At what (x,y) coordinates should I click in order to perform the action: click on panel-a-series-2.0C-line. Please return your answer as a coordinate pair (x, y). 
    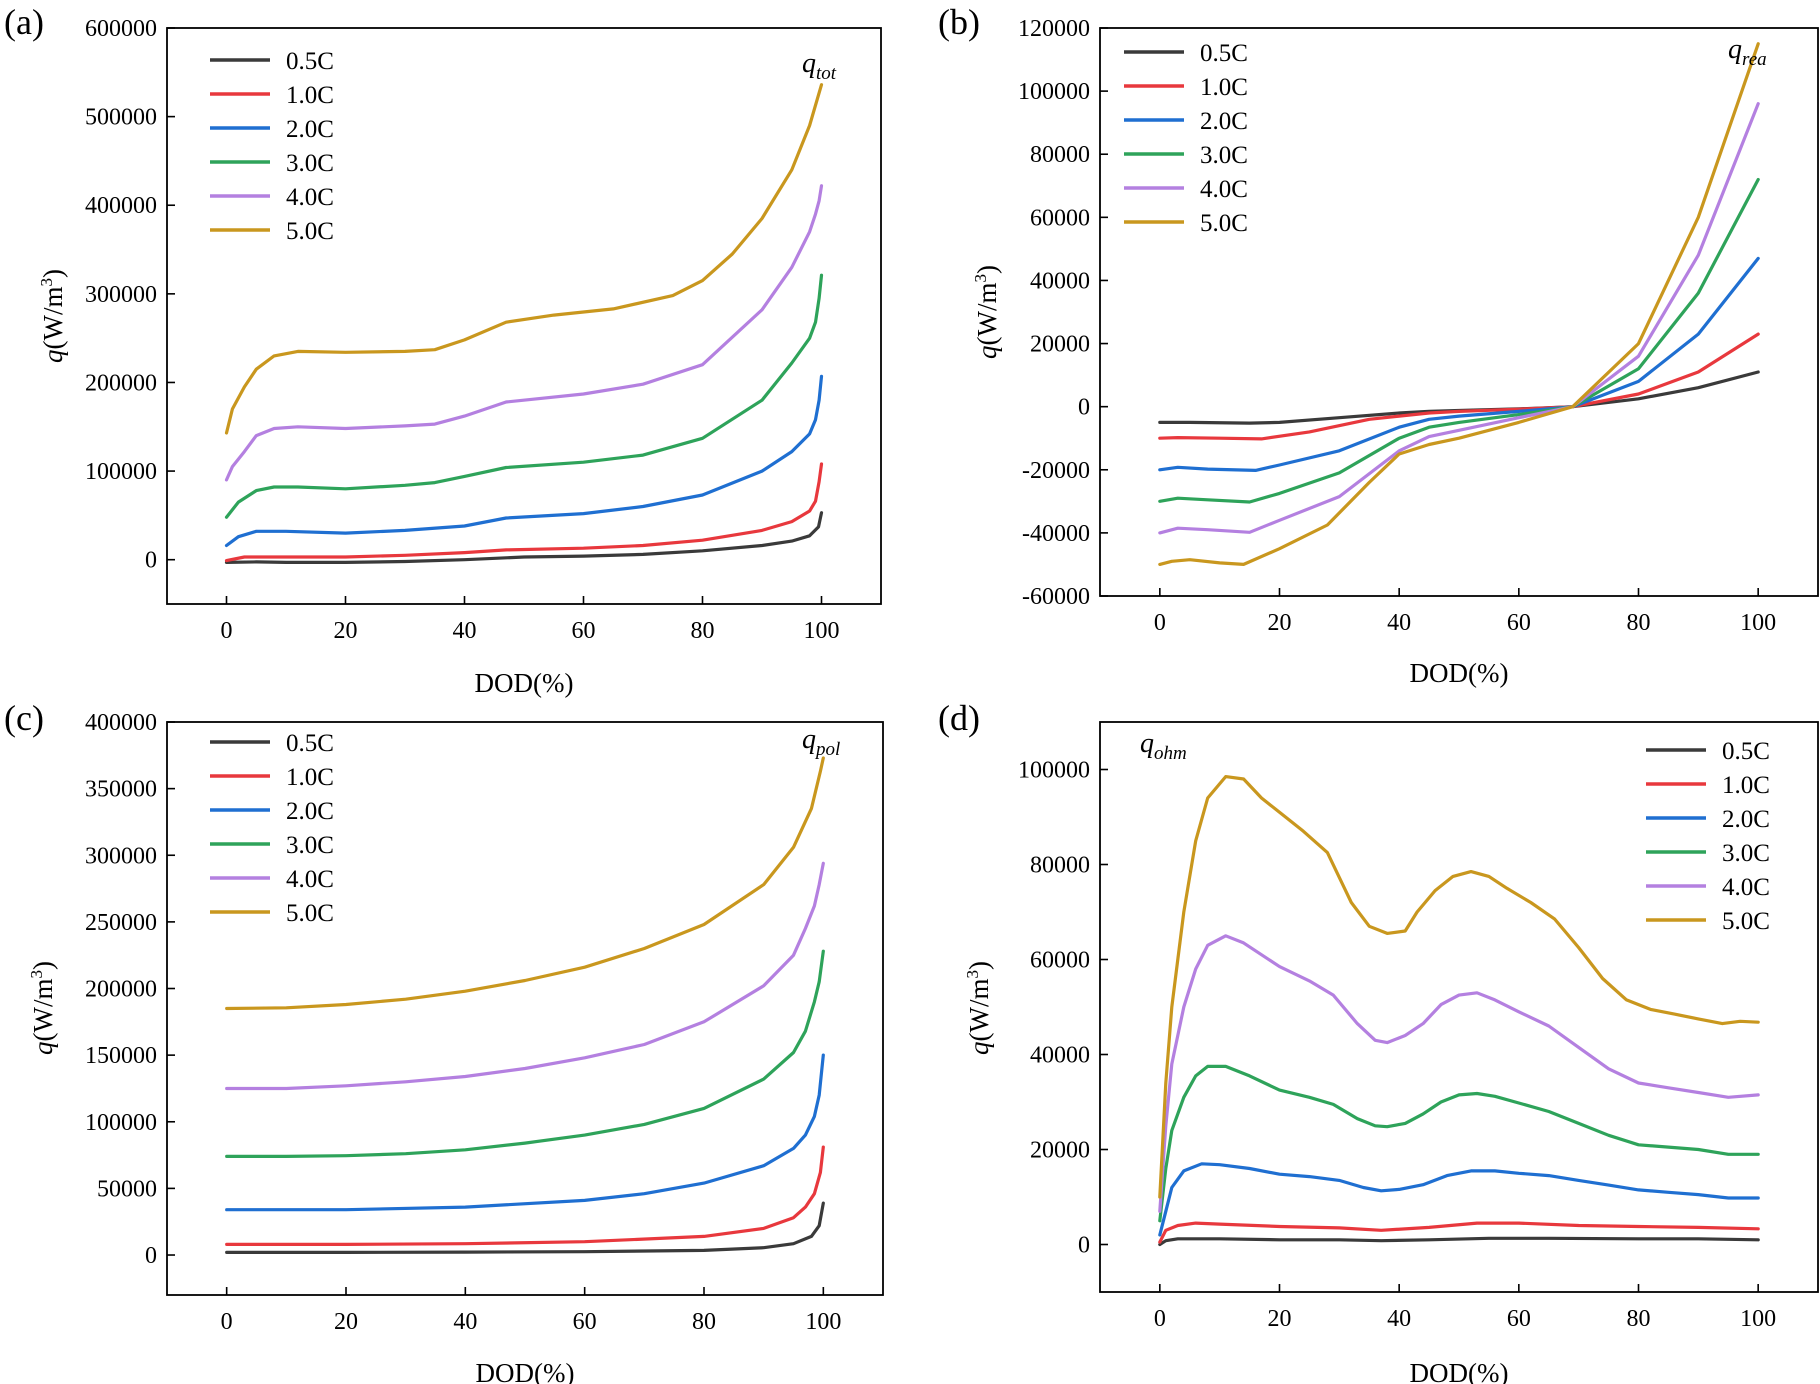
    Looking at the image, I should click on (524, 461).